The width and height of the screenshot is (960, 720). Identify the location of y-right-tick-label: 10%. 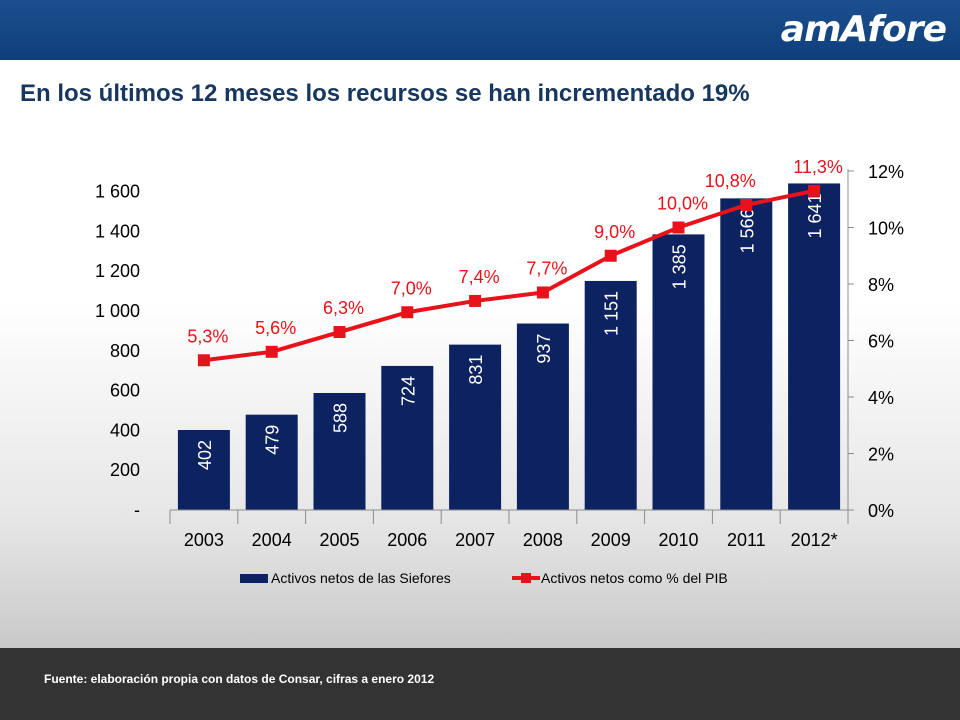
(886, 229).